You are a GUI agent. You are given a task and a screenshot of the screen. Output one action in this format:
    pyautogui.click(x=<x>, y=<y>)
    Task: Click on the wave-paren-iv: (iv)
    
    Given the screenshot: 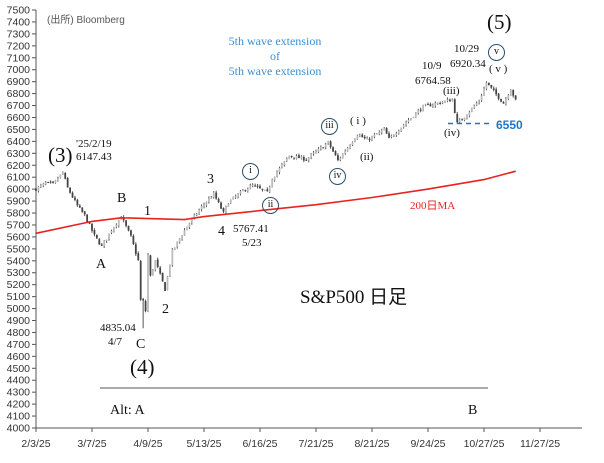 What is the action you would take?
    pyautogui.click(x=452, y=133)
    